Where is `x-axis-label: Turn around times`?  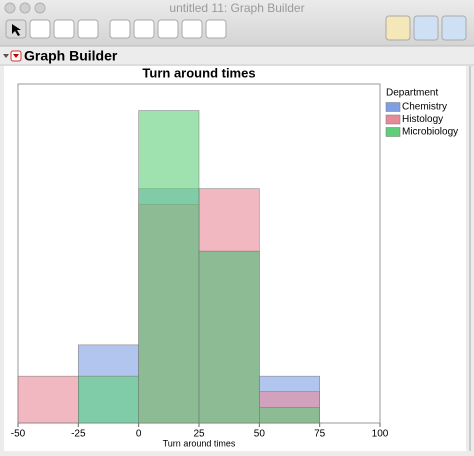 x-axis-label: Turn around times is located at coordinates (199, 443).